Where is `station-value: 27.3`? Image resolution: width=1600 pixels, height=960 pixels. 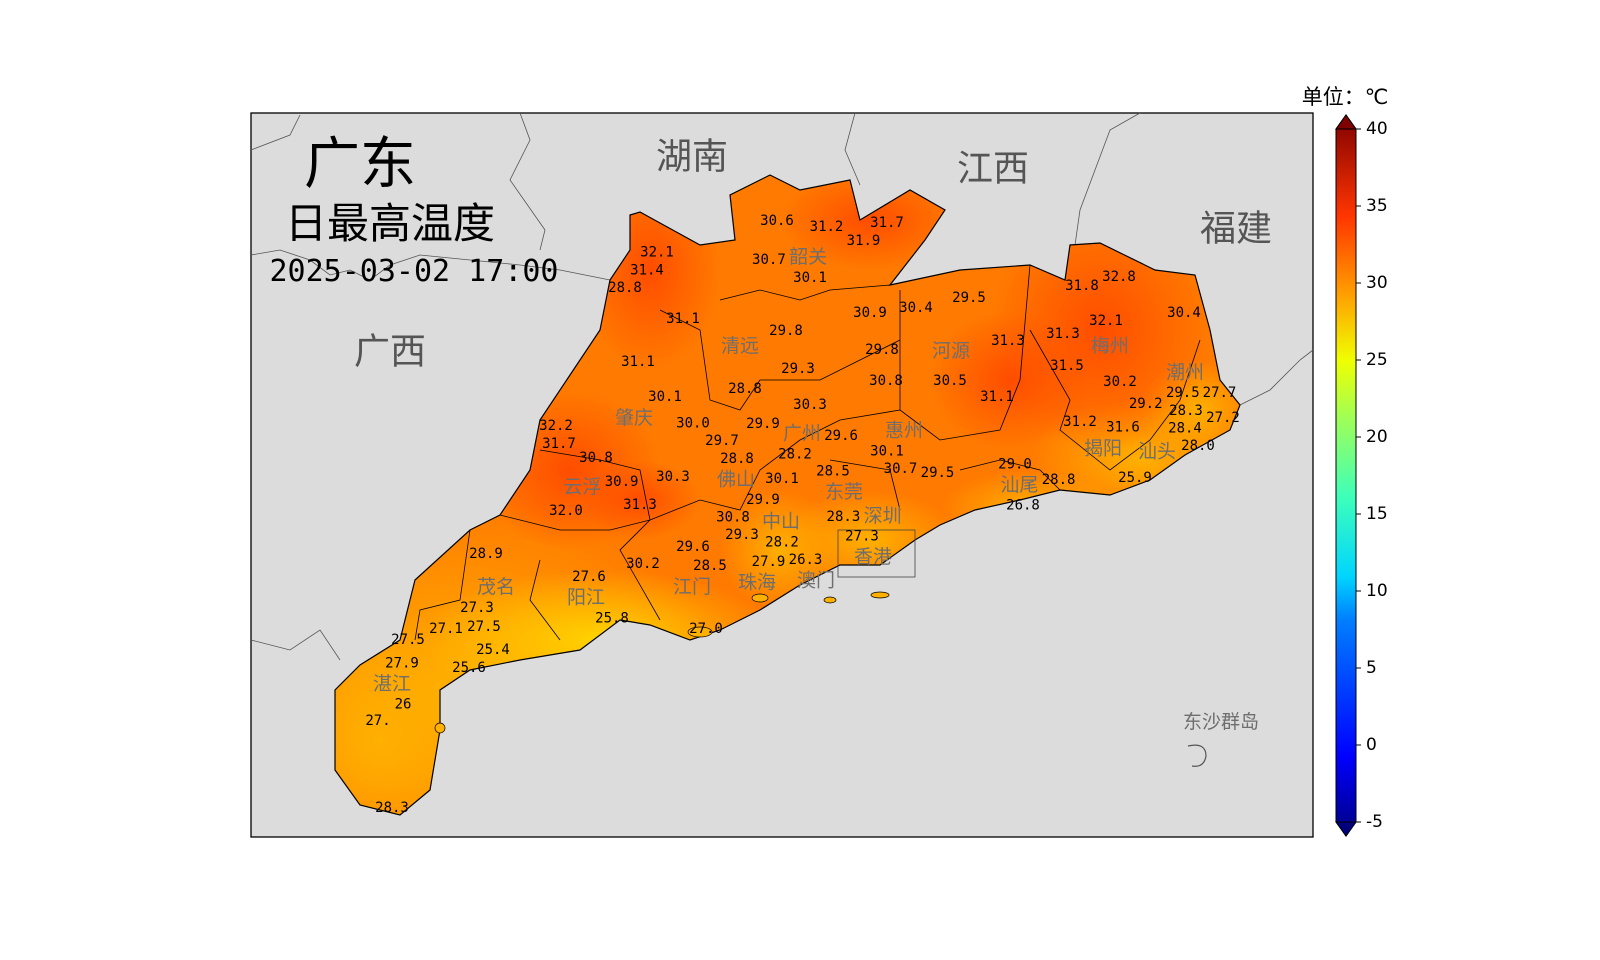 station-value: 27.3 is located at coordinates (862, 537).